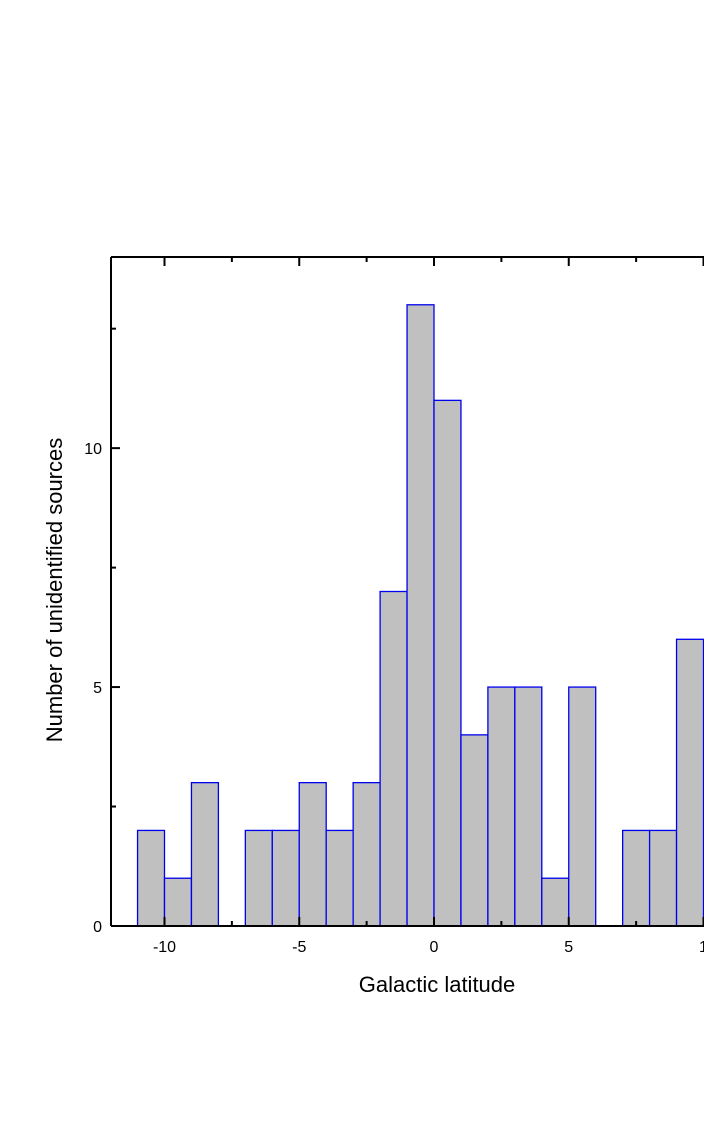  Describe the element at coordinates (164, 947) in the screenshot. I see `x-tick-label: -10` at that location.